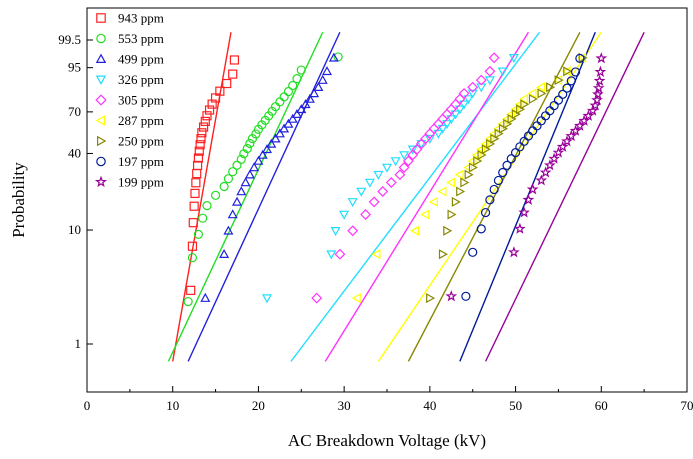 The image size is (693, 459). I want to click on legend-item: 553 ppm, so click(130, 38).